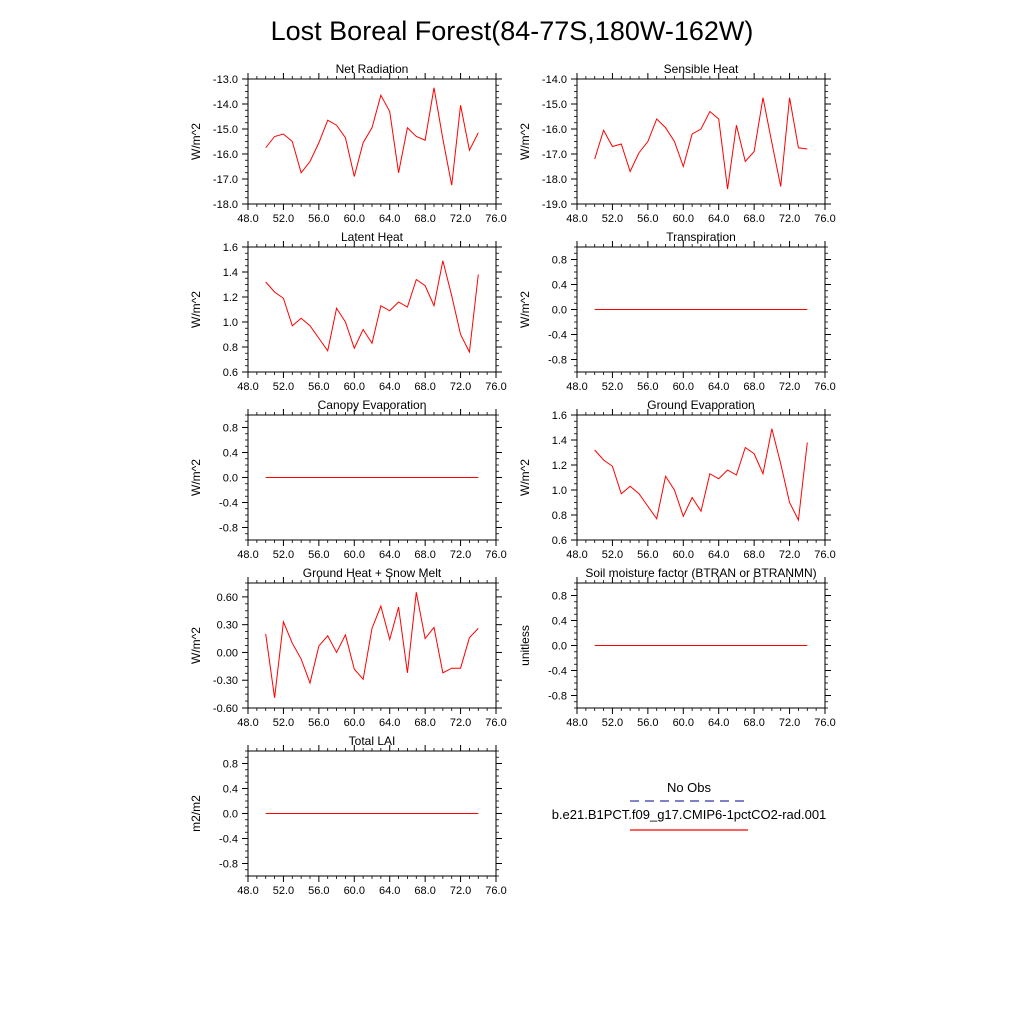  What do you see at coordinates (225, 205) in the screenshot?
I see `y-tick-label: -18.0` at bounding box center [225, 205].